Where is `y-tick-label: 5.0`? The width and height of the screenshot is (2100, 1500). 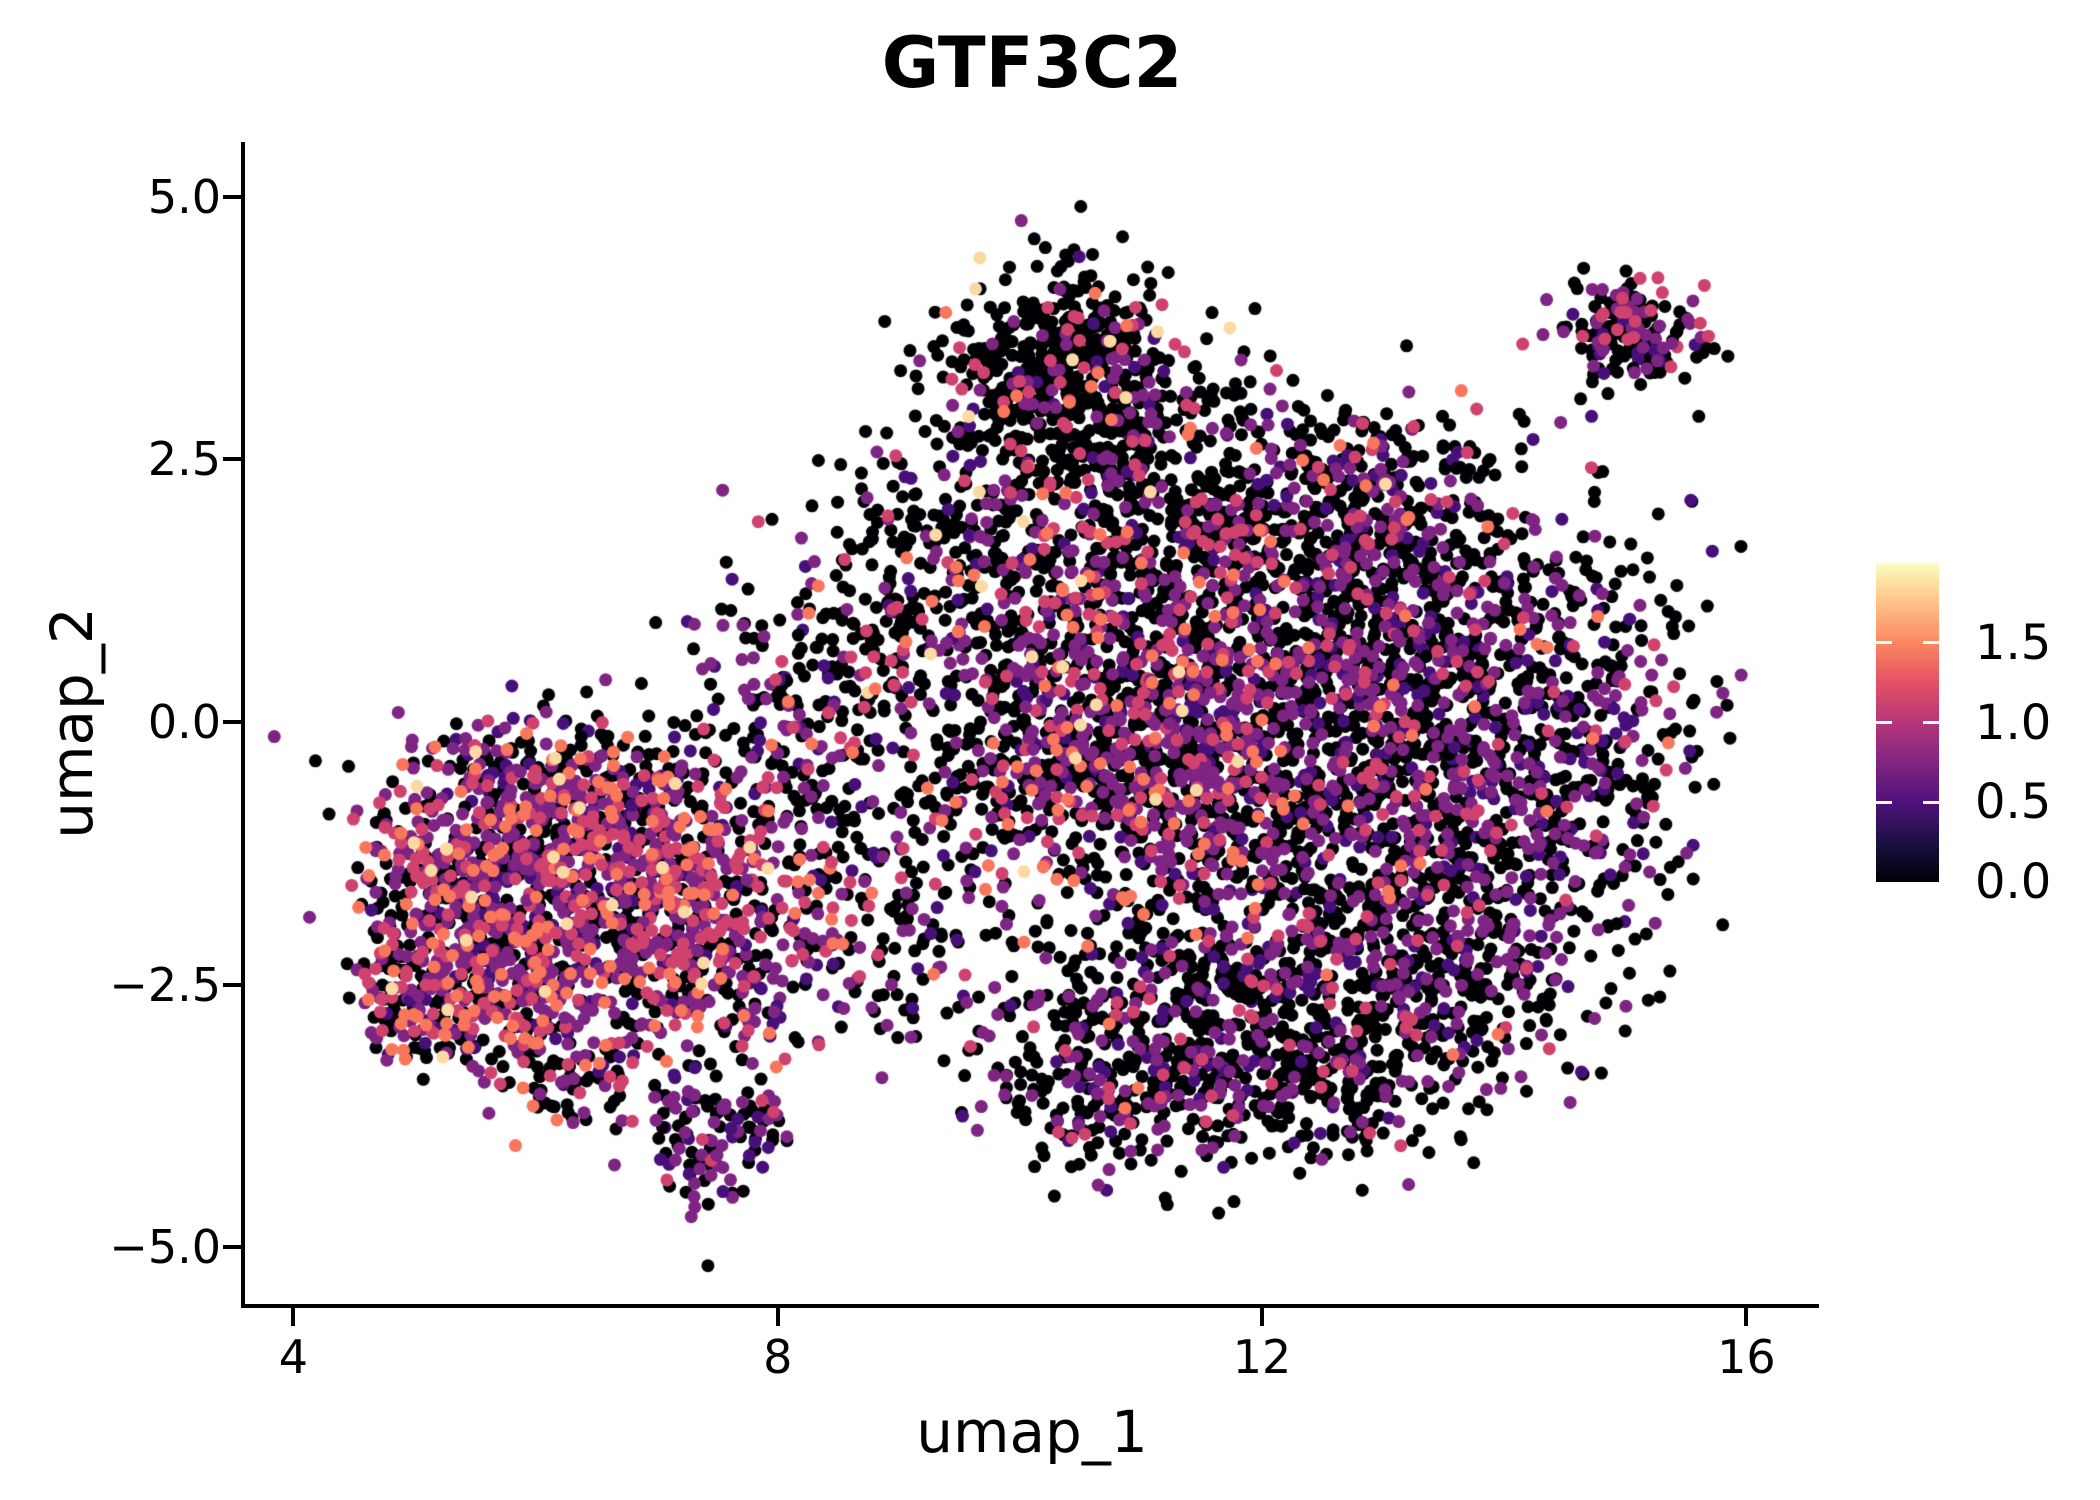
y-tick-label: 5.0 is located at coordinates (184, 196).